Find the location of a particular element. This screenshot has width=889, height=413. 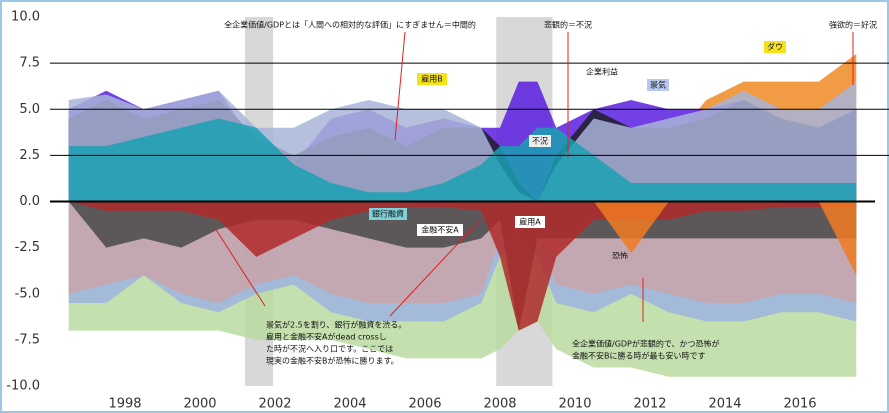

x-tick-label: 2004 is located at coordinates (349, 404).